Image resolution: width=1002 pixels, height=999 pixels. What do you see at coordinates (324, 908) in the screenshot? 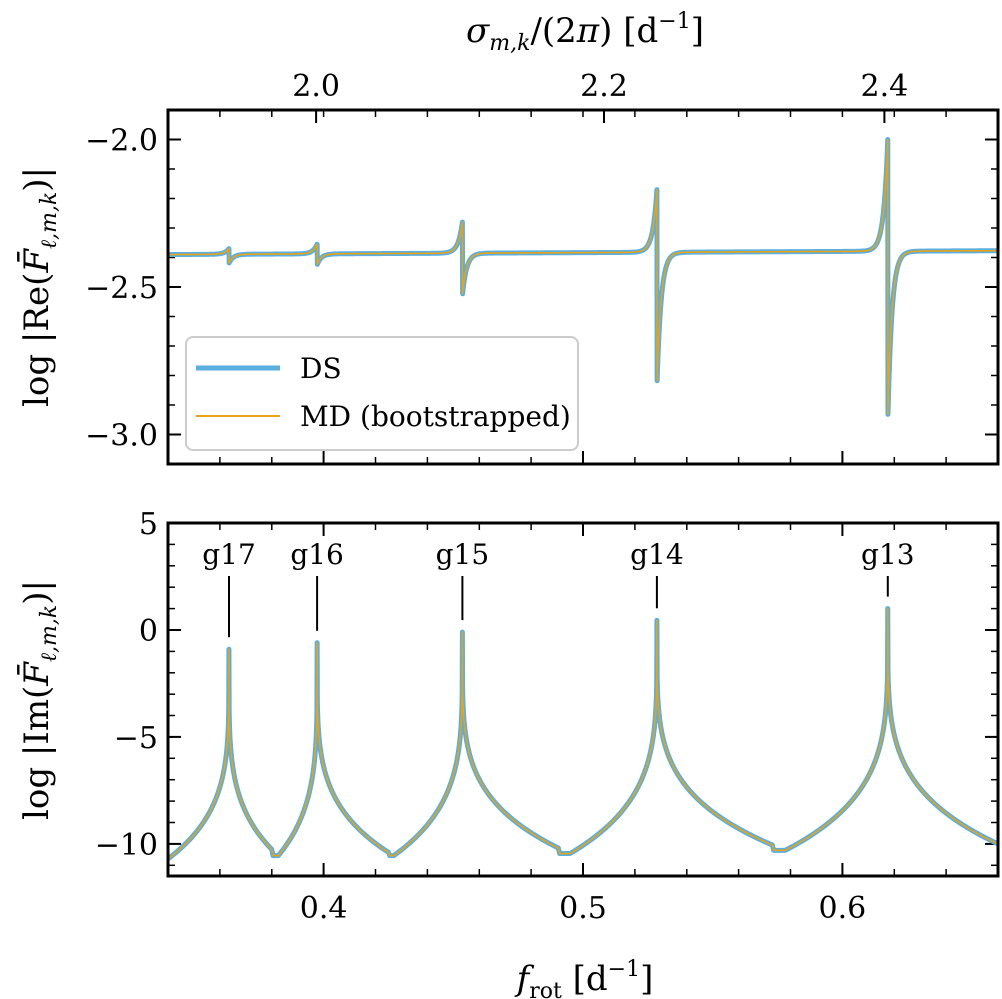
I see `xtick-label: 0.4` at bounding box center [324, 908].